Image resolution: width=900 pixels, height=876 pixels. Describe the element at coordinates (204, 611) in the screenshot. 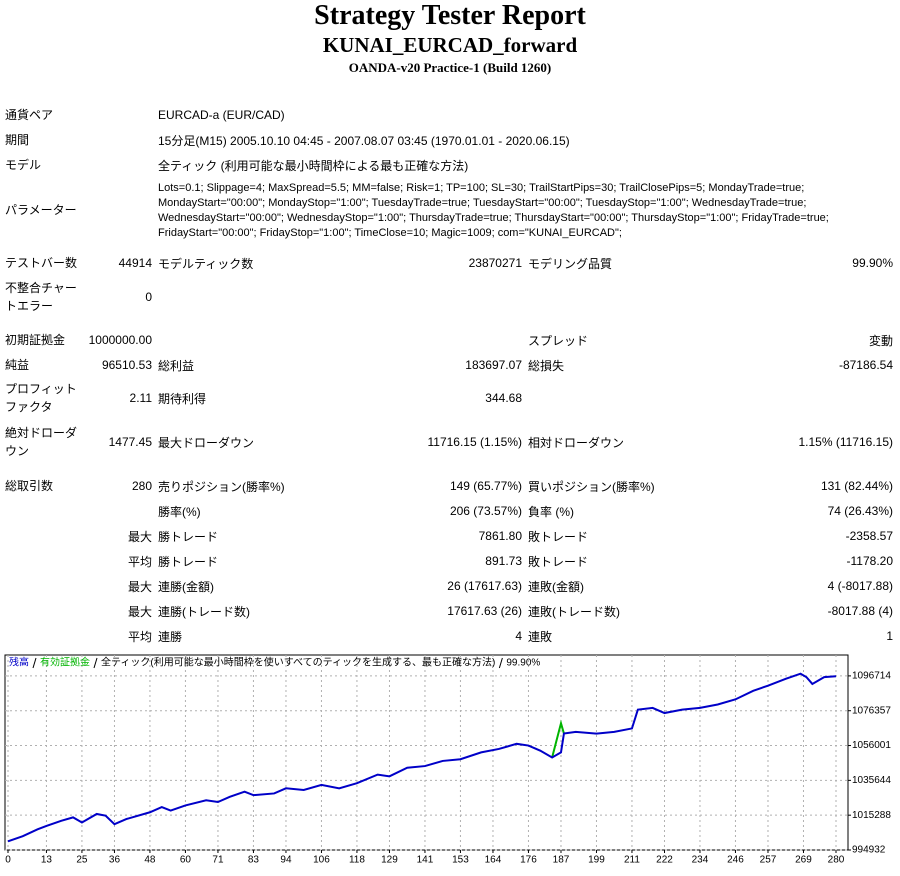

I see `stat-label2: 連勝(トレード数)` at that location.